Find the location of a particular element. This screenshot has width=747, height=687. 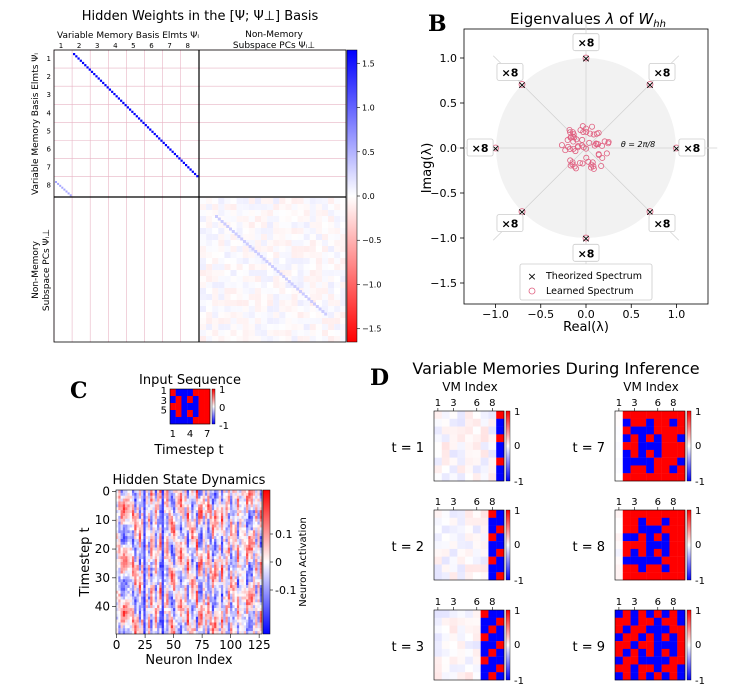

vm-xtick-label: 8 is located at coordinates (673, 502).